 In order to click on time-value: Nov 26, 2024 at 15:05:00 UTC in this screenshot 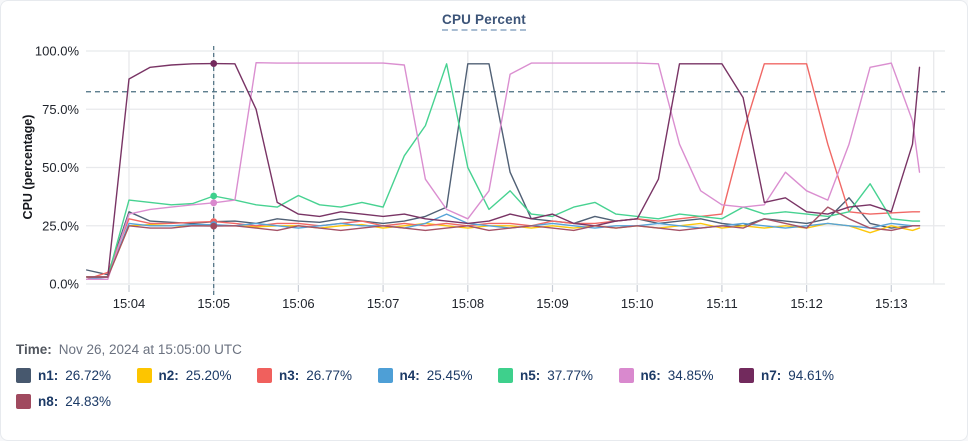, I will do `click(150, 349)`.